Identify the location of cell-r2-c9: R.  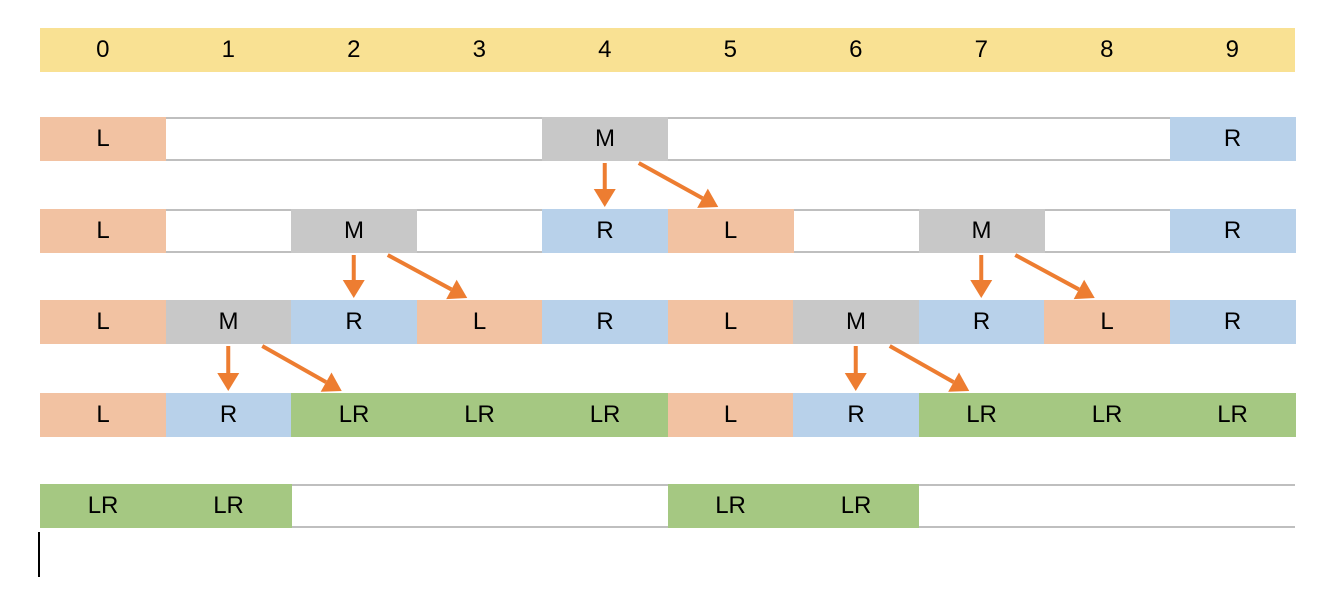
(1232, 231).